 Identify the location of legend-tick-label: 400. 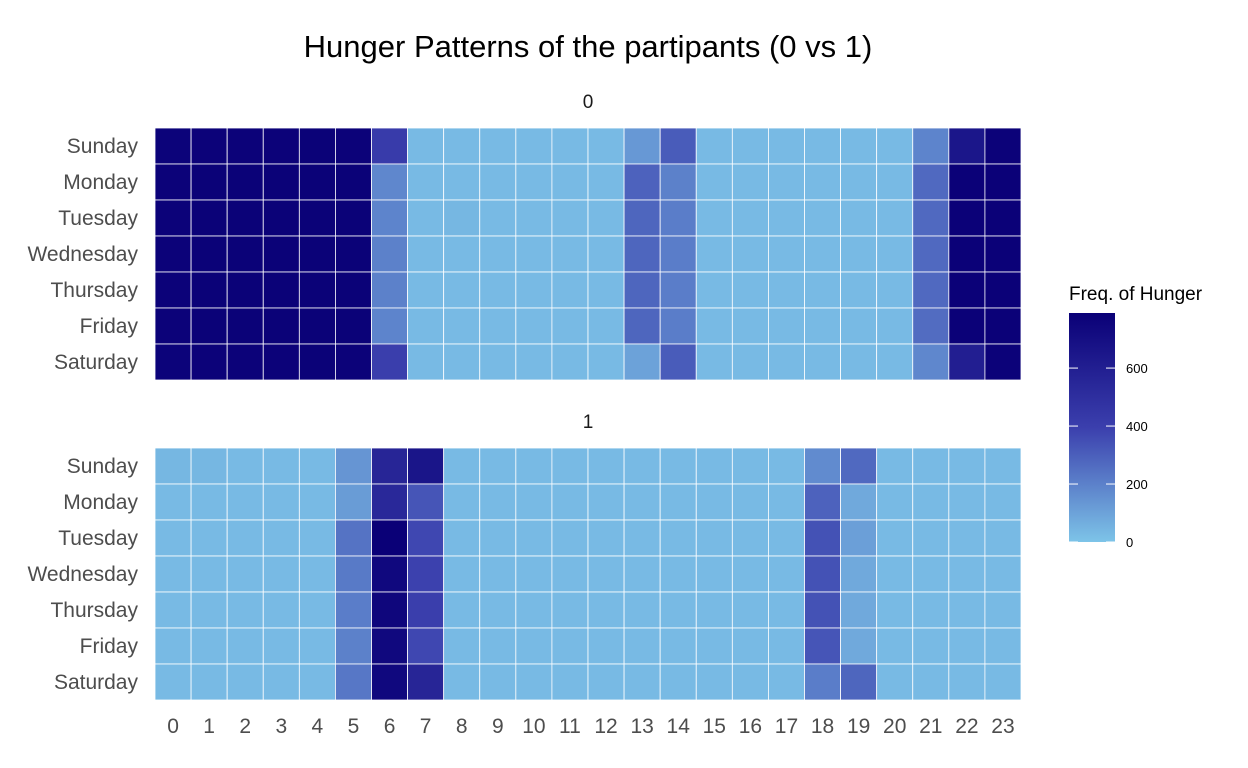
(1137, 426).